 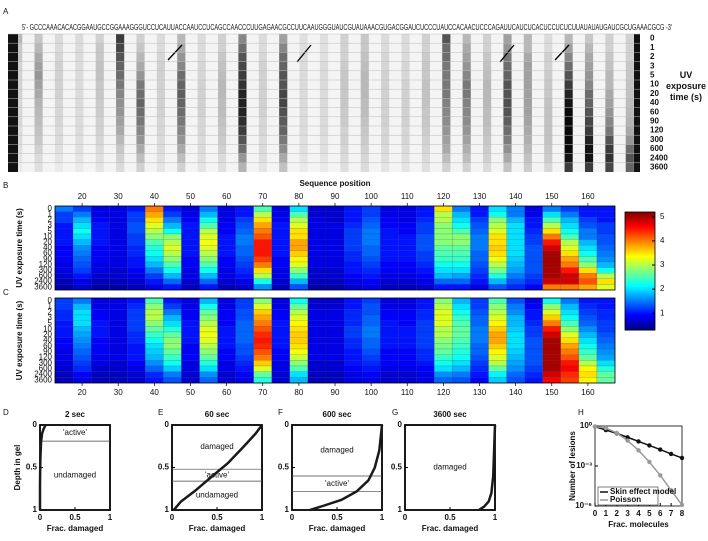 I want to click on x-axis-title: Frac. damaged, so click(x=217, y=528).